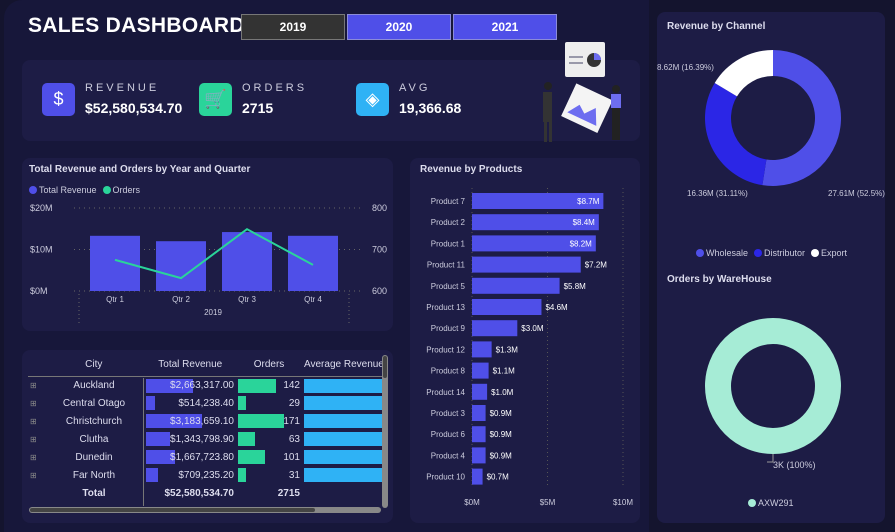  Describe the element at coordinates (743, 73) in the screenshot. I see `donut-slice-export` at that location.